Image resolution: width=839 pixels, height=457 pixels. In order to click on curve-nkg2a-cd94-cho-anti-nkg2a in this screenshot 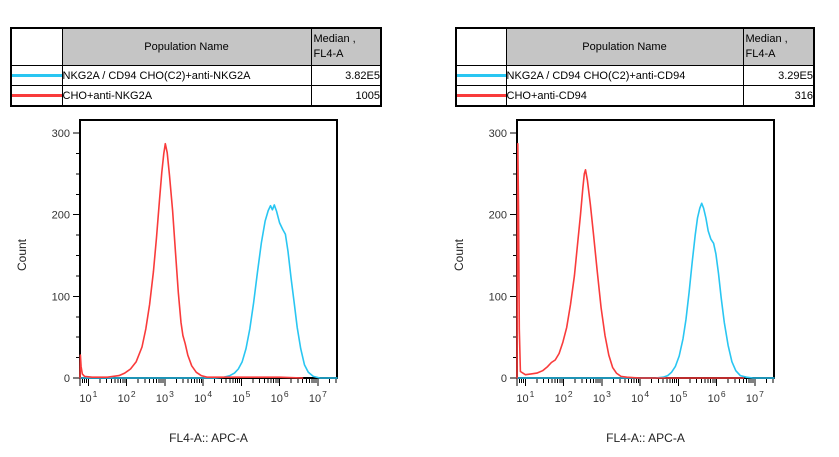, I will do `click(208, 291)`.